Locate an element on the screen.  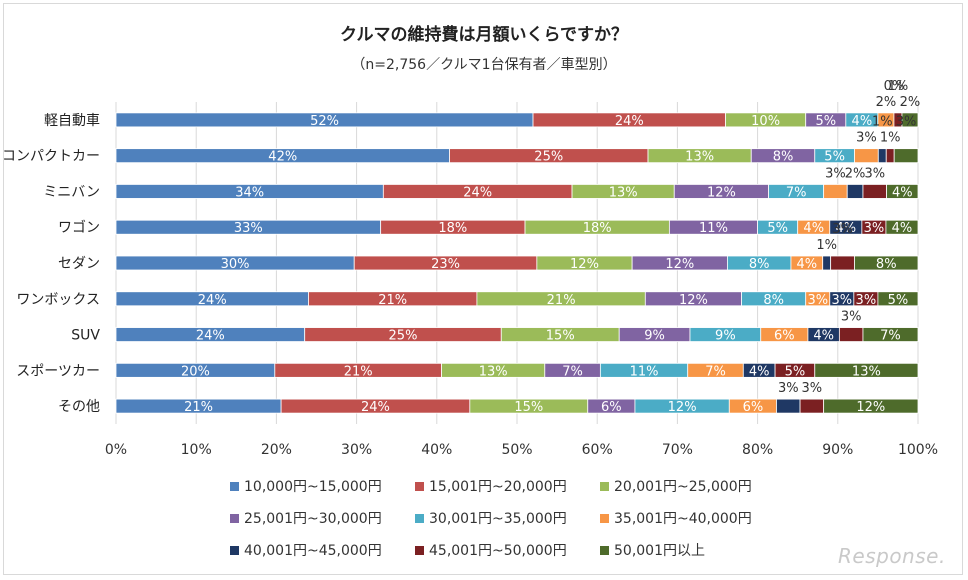
x-tick-label: 100% is located at coordinates (918, 450).